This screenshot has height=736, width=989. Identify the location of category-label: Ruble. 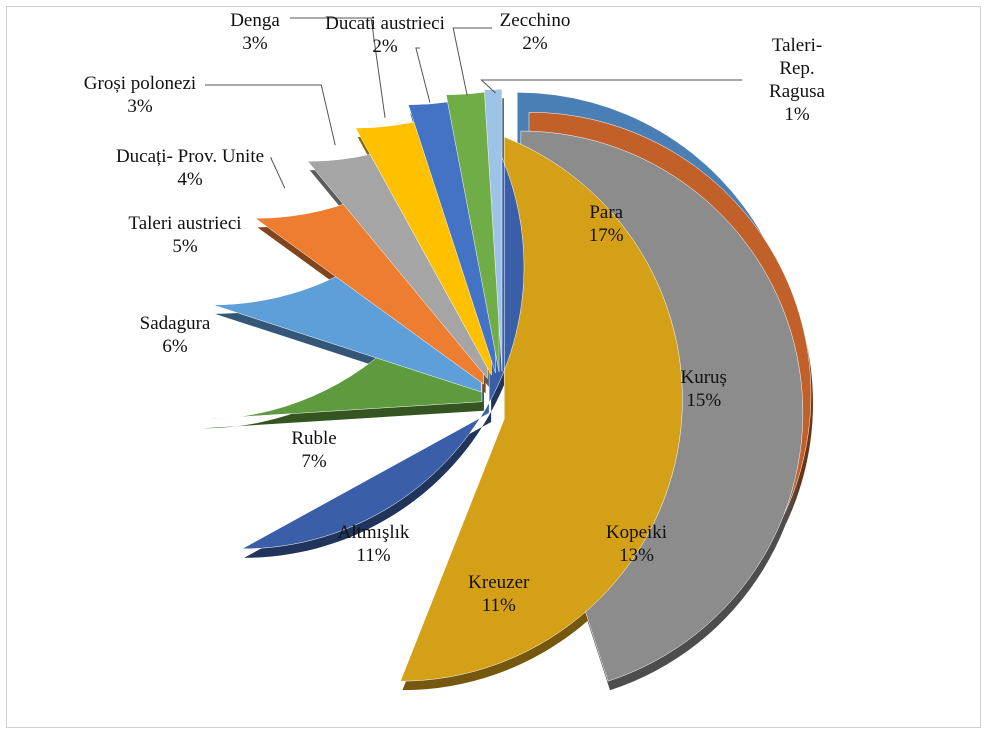
(314, 439).